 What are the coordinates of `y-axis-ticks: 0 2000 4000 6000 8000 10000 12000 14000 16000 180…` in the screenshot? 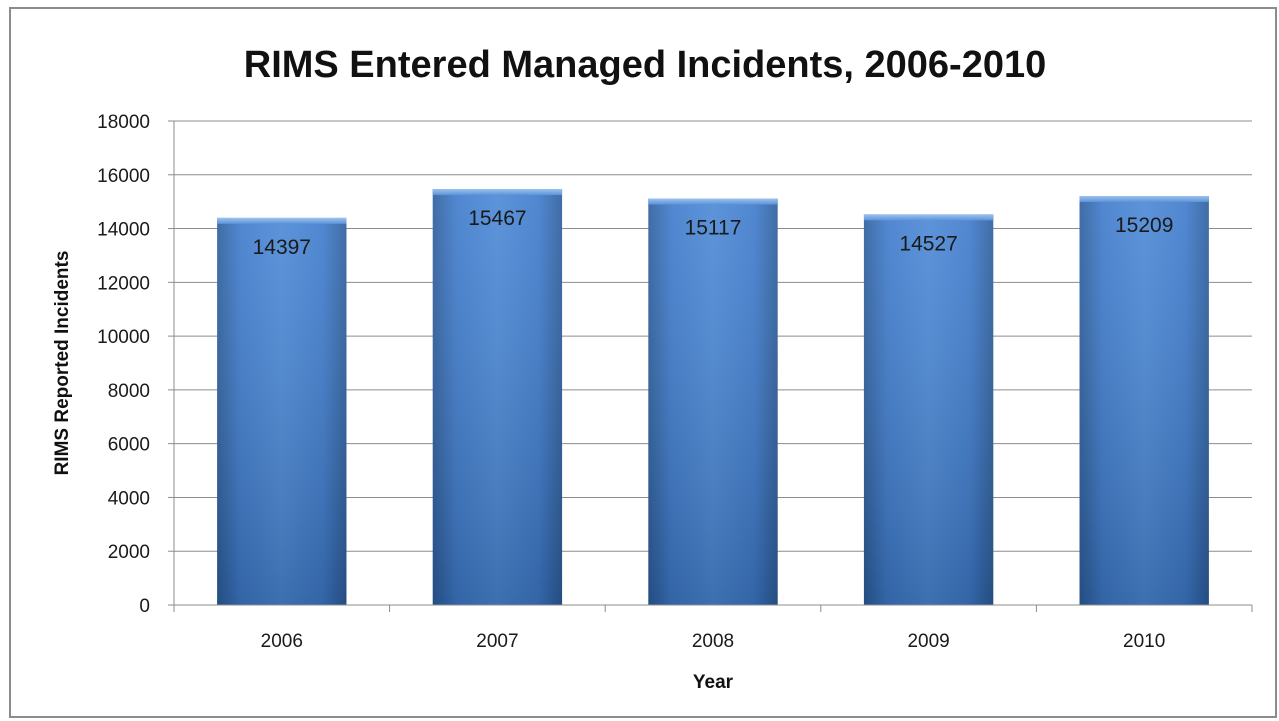 It's located at (135, 364).